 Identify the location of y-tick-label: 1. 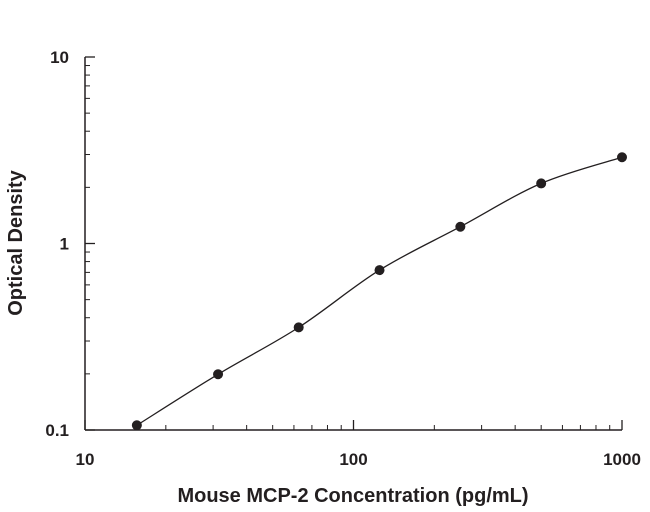
(64, 244).